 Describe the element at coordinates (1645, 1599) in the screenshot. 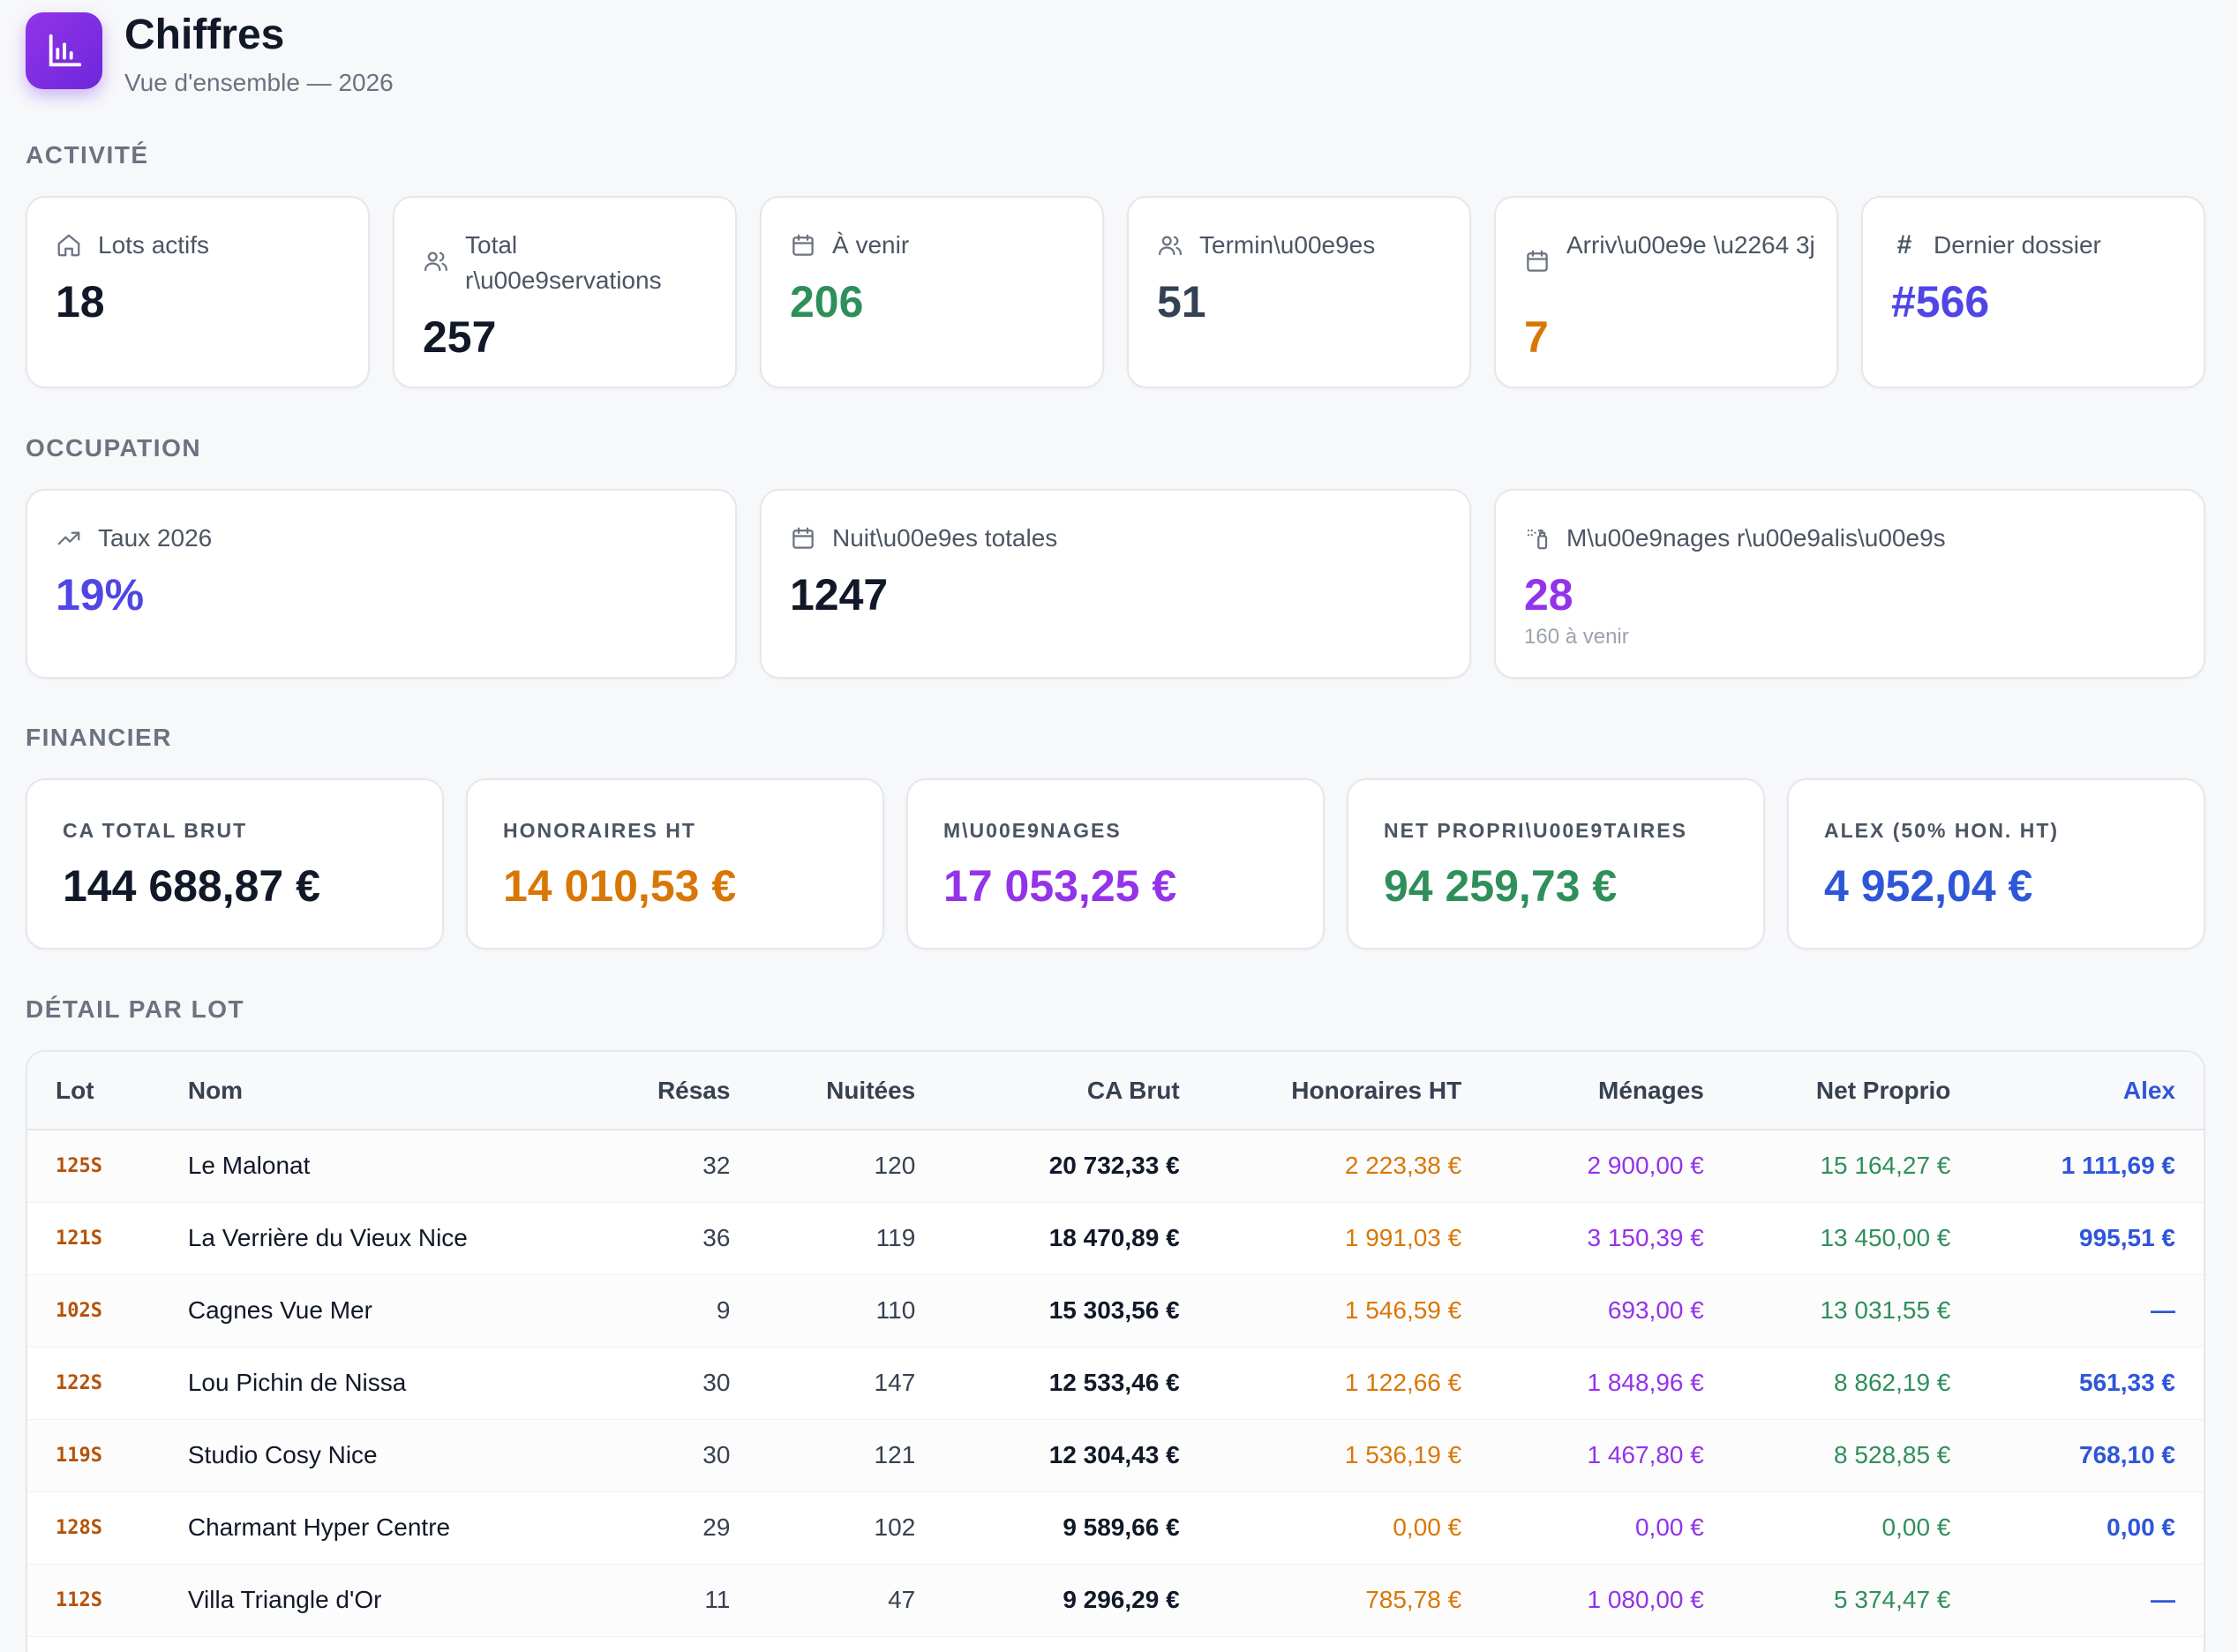

I see `cell-menages: 1 080,00 €` at that location.